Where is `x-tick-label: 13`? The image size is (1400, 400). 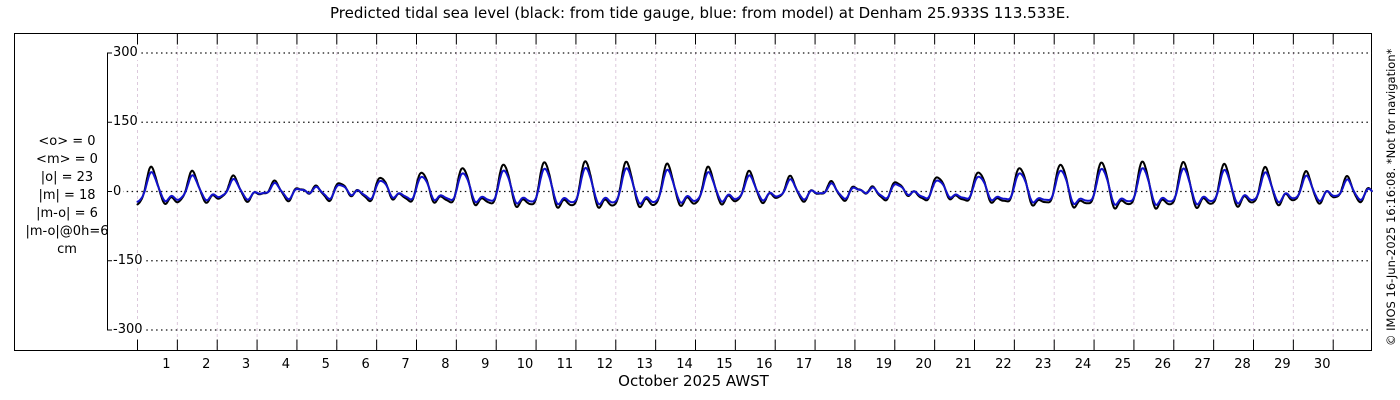 x-tick-label: 13 is located at coordinates (644, 364).